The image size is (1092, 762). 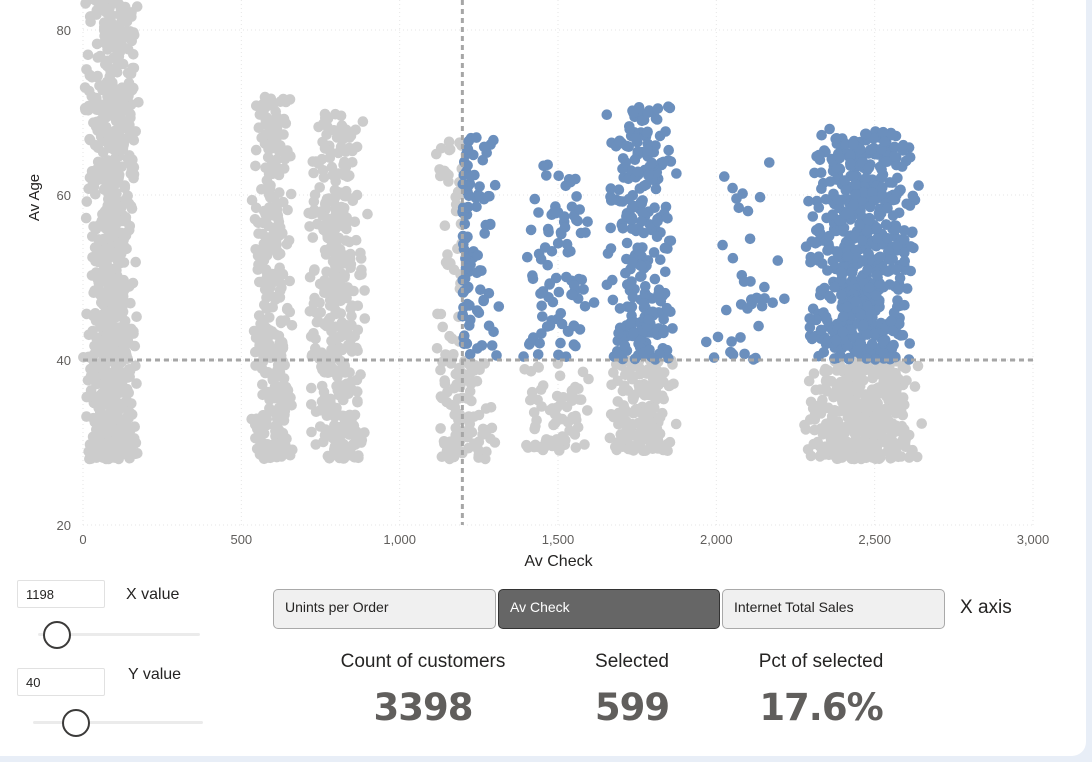 I want to click on axis-button-internet-total-sales: Internet Total Sales, so click(x=833, y=609).